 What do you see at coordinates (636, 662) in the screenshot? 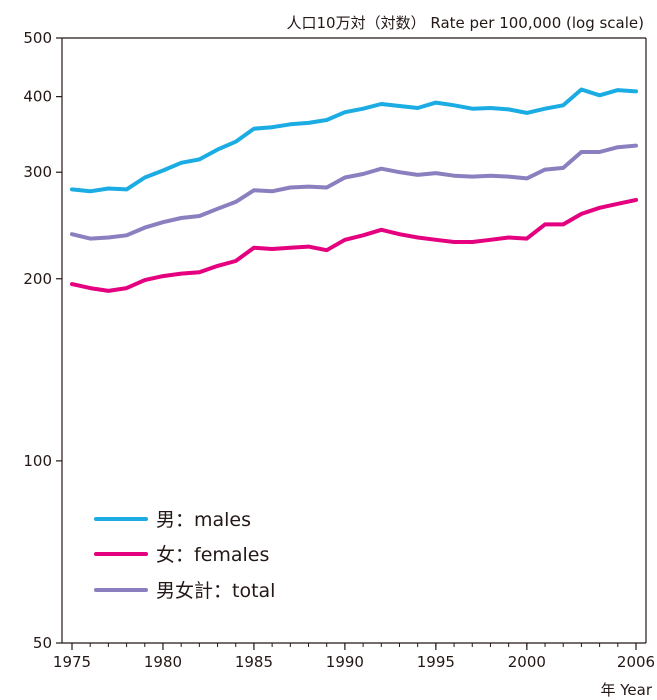
I see `x-tick-label: 2006` at bounding box center [636, 662].